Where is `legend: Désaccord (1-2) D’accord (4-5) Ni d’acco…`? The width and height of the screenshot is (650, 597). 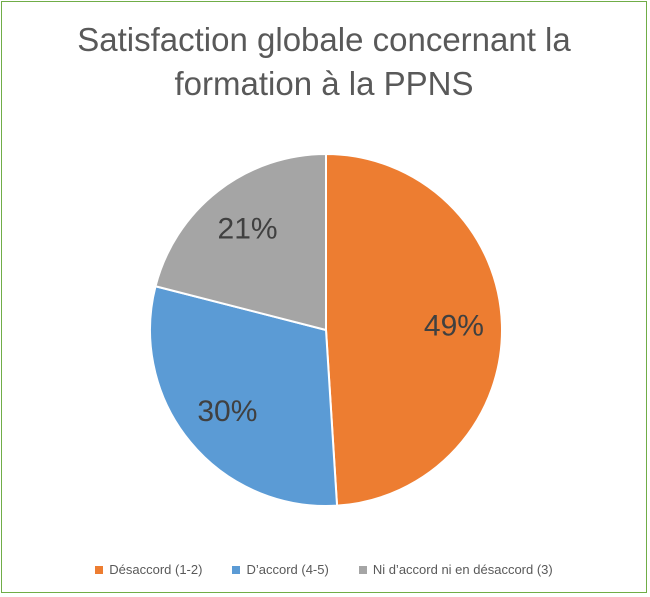
legend: Désaccord (1-2) D’accord (4-5) Ni d’acco… is located at coordinates (324, 569).